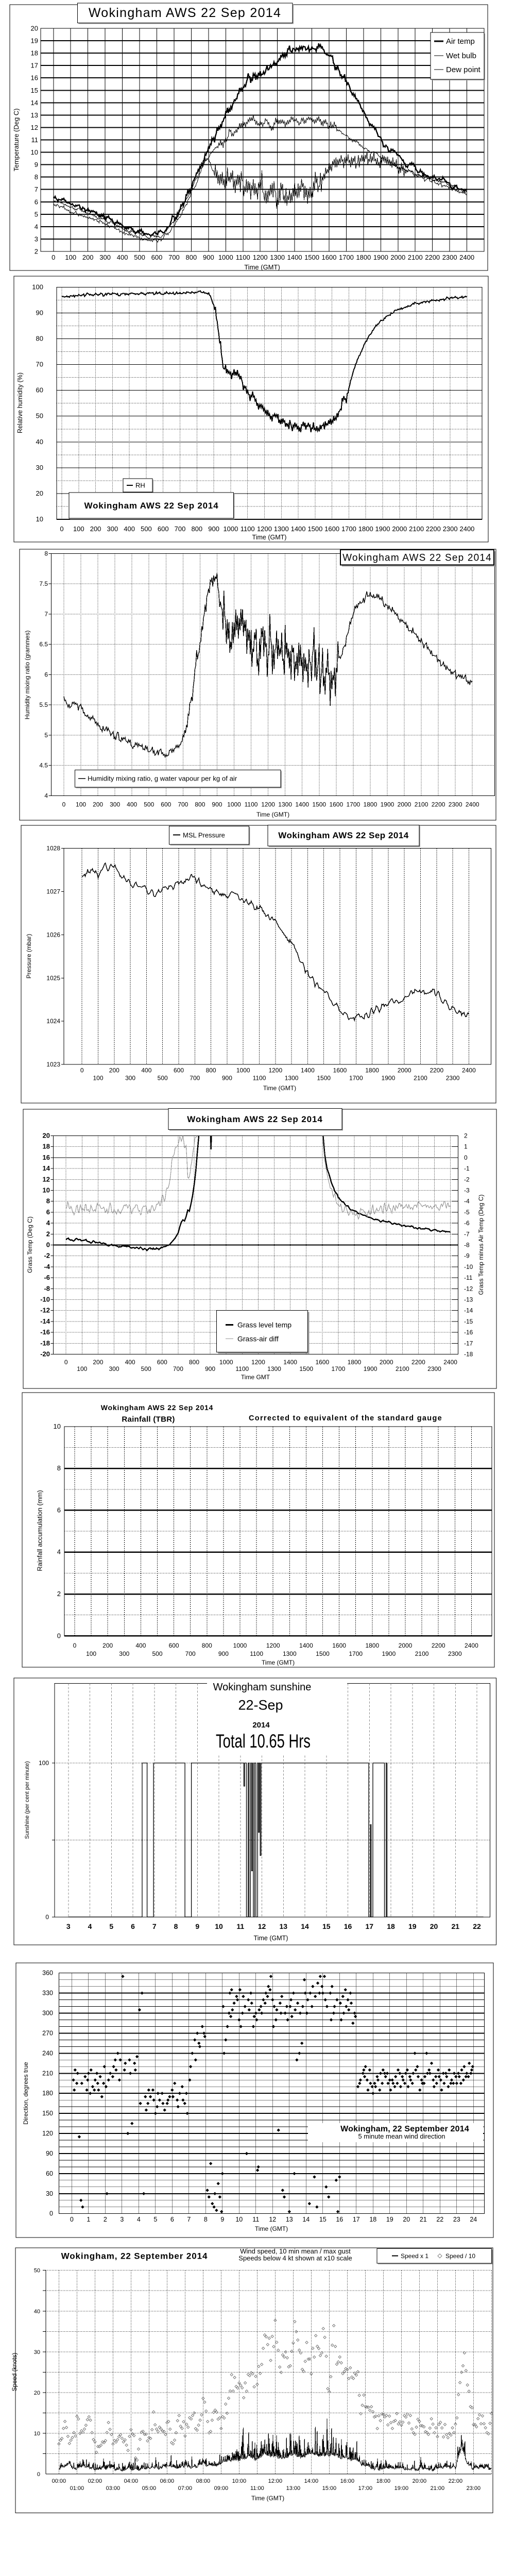  I want to click on svg-text: 400, so click(146, 1070).